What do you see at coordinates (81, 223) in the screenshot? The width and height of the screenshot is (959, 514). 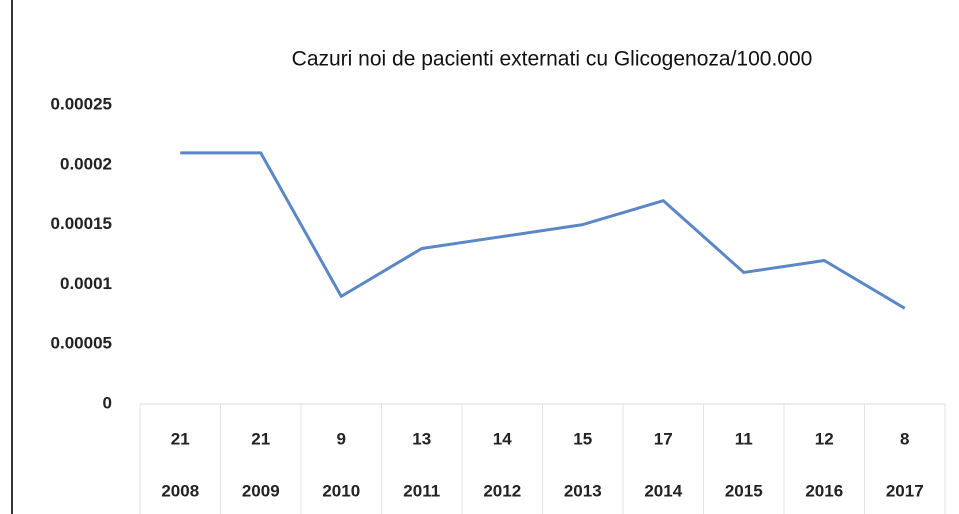 I see `y-tick-label: 0.00015` at bounding box center [81, 223].